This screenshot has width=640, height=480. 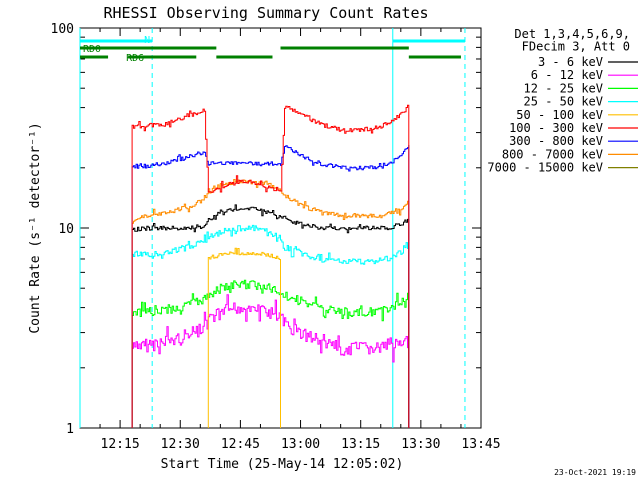 I want to click on legend-header: Det 1,3,4,5,6,9,, so click(x=572, y=34).